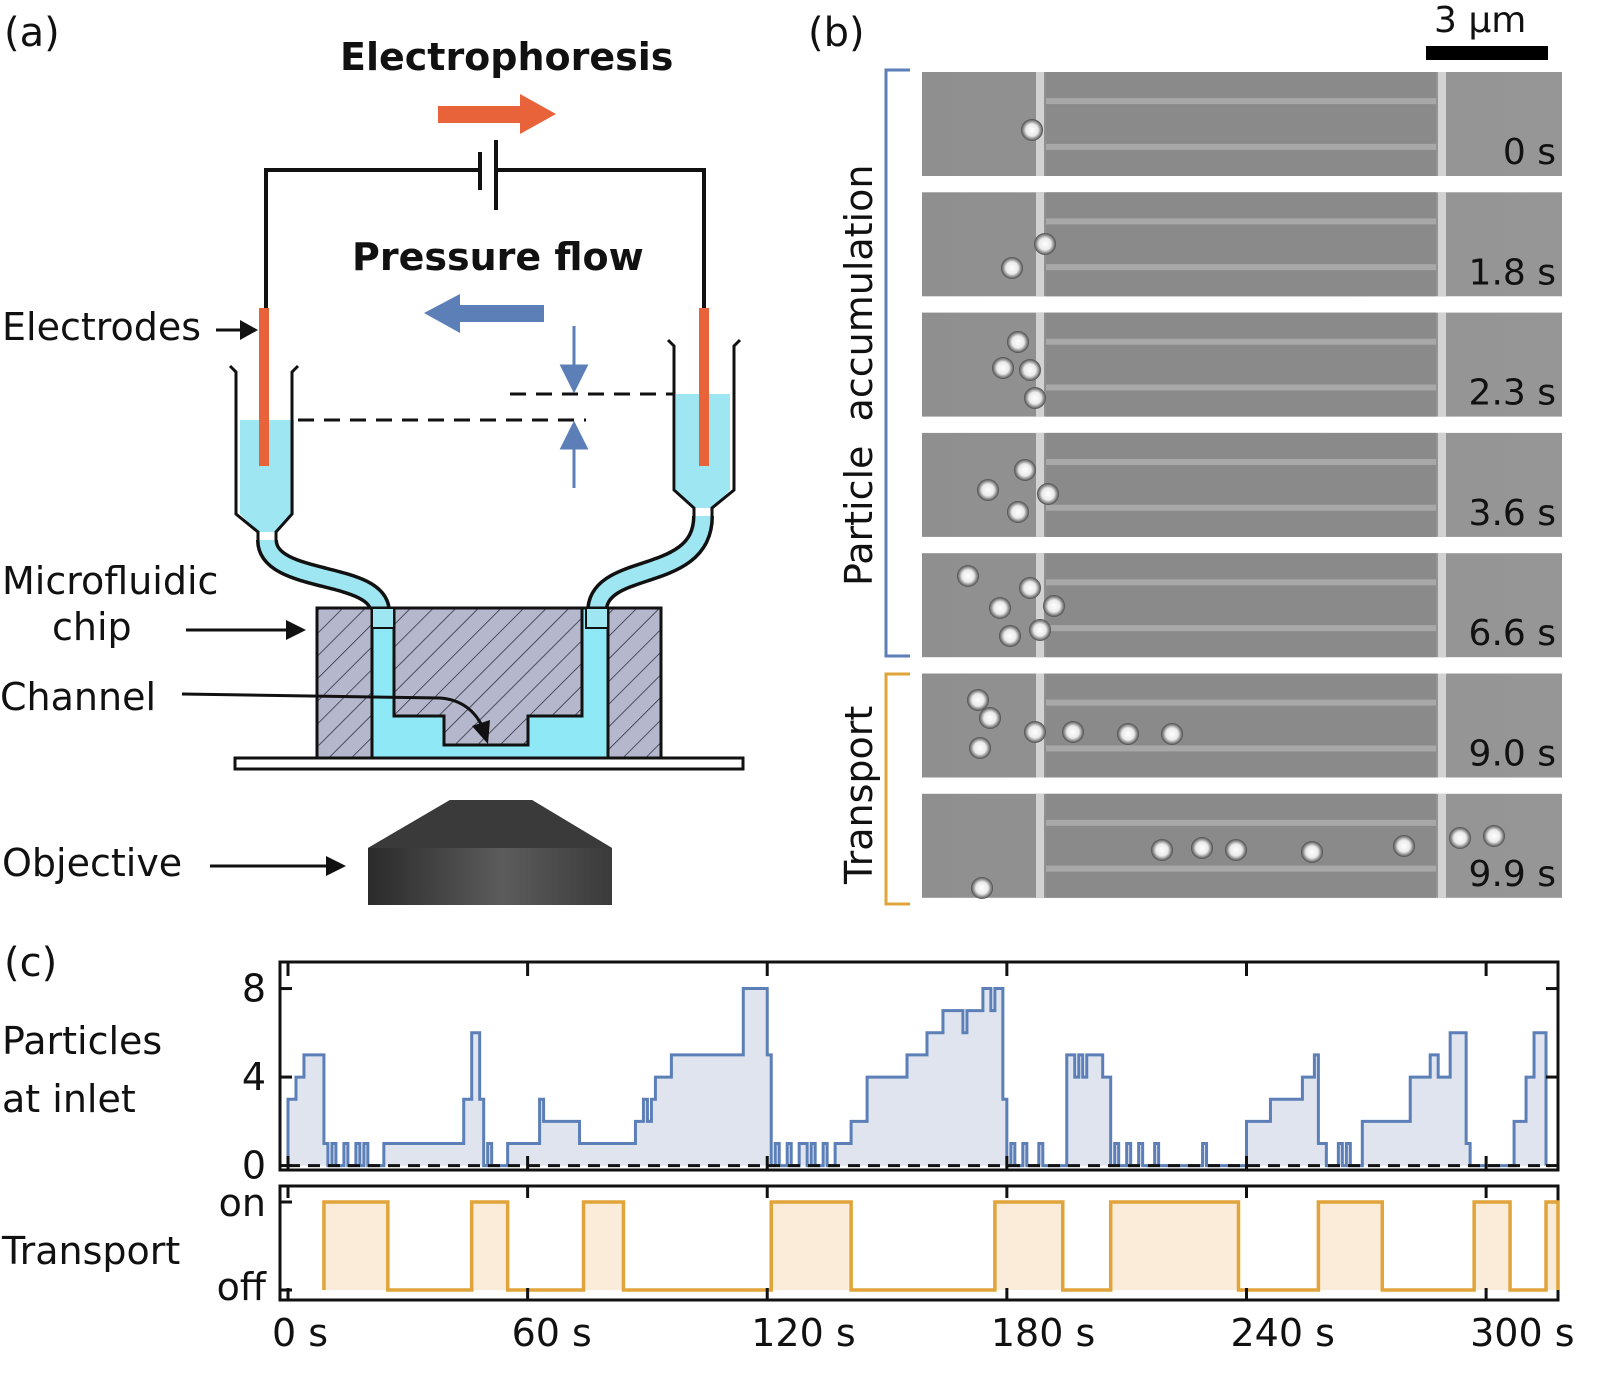 This screenshot has height=1375, width=1600. I want to click on particle-accumulation-label: Particle accumulation, so click(859, 375).